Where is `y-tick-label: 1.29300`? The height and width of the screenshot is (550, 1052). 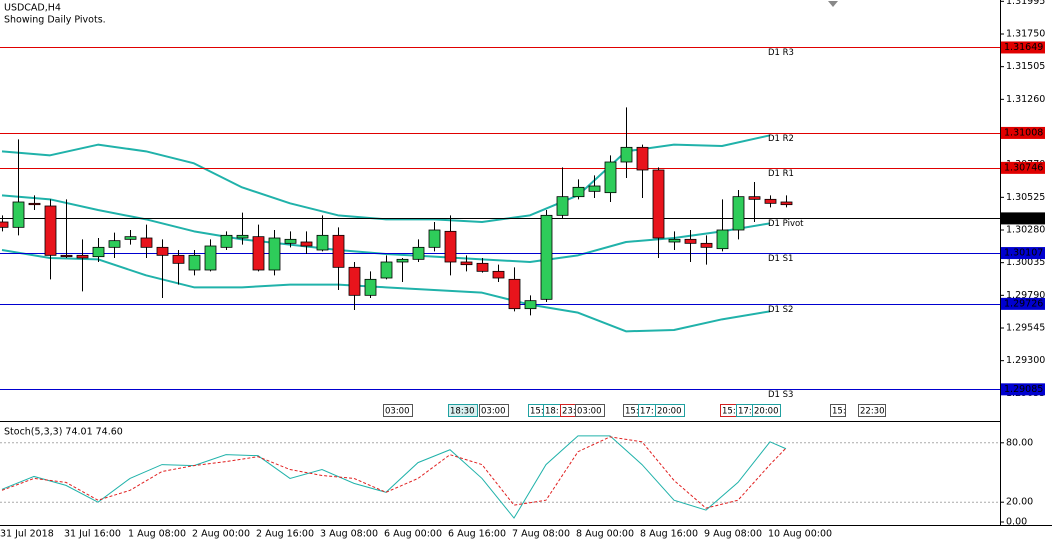 y-tick-label: 1.29300 is located at coordinates (1025, 360).